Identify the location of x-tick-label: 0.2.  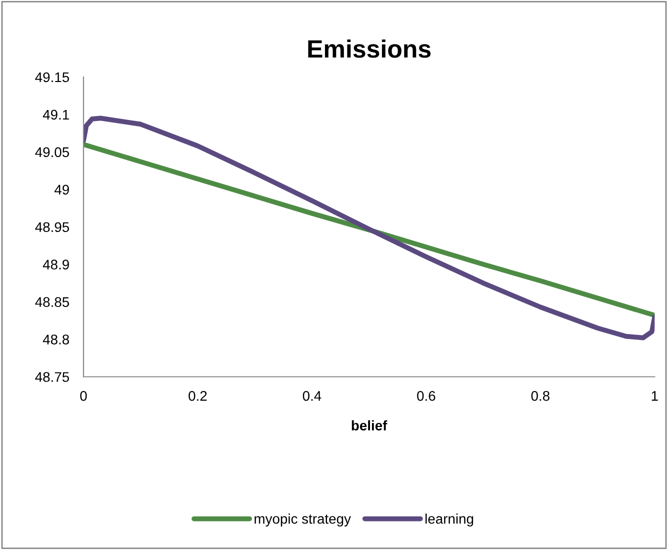
(197, 396).